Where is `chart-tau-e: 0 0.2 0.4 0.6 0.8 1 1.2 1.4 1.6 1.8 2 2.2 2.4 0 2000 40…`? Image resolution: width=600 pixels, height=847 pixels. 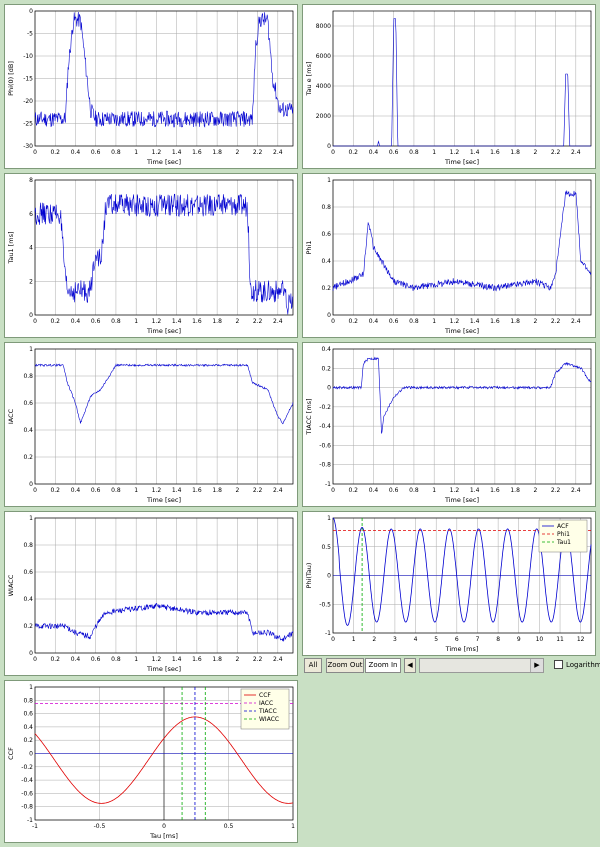 chart-tau-e: 0 0.2 0.4 0.6 0.8 1 1.2 1.4 1.6 1.8 2 2.2 2.4 0 2000 40… is located at coordinates (449, 86).